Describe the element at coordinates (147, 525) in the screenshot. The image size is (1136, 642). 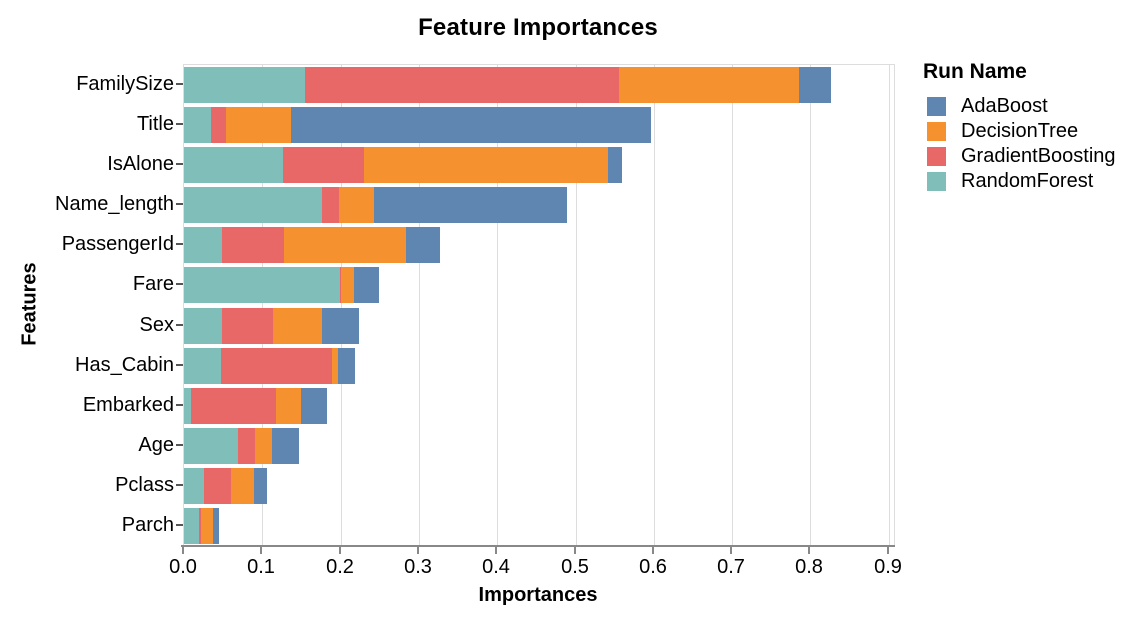
I see `y-tick-label: Parch` at that location.